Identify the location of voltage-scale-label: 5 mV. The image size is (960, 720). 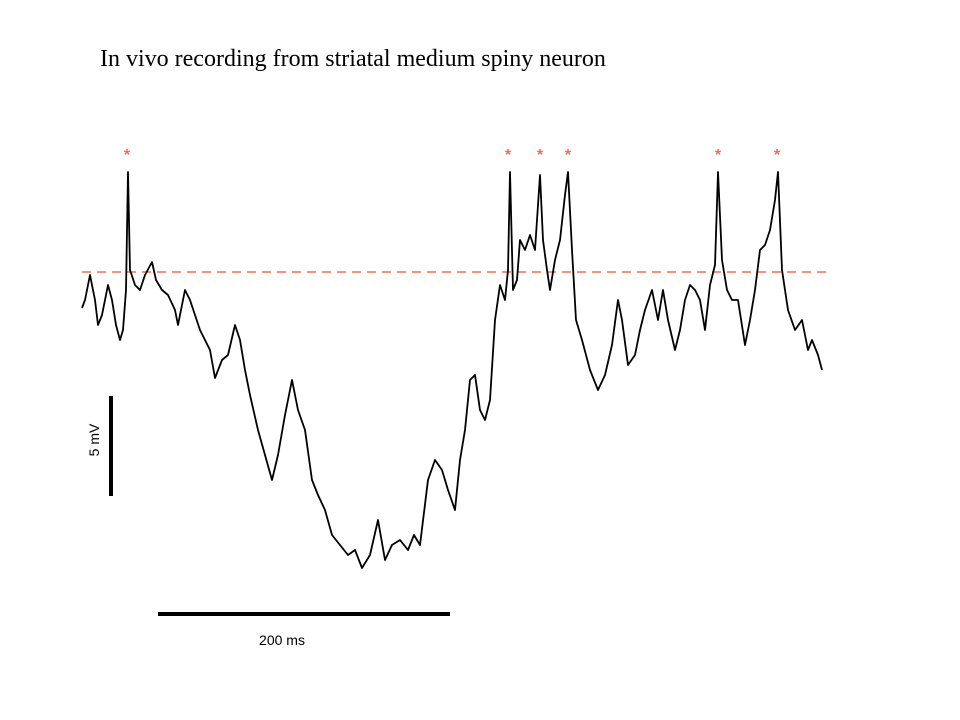
(94, 439).